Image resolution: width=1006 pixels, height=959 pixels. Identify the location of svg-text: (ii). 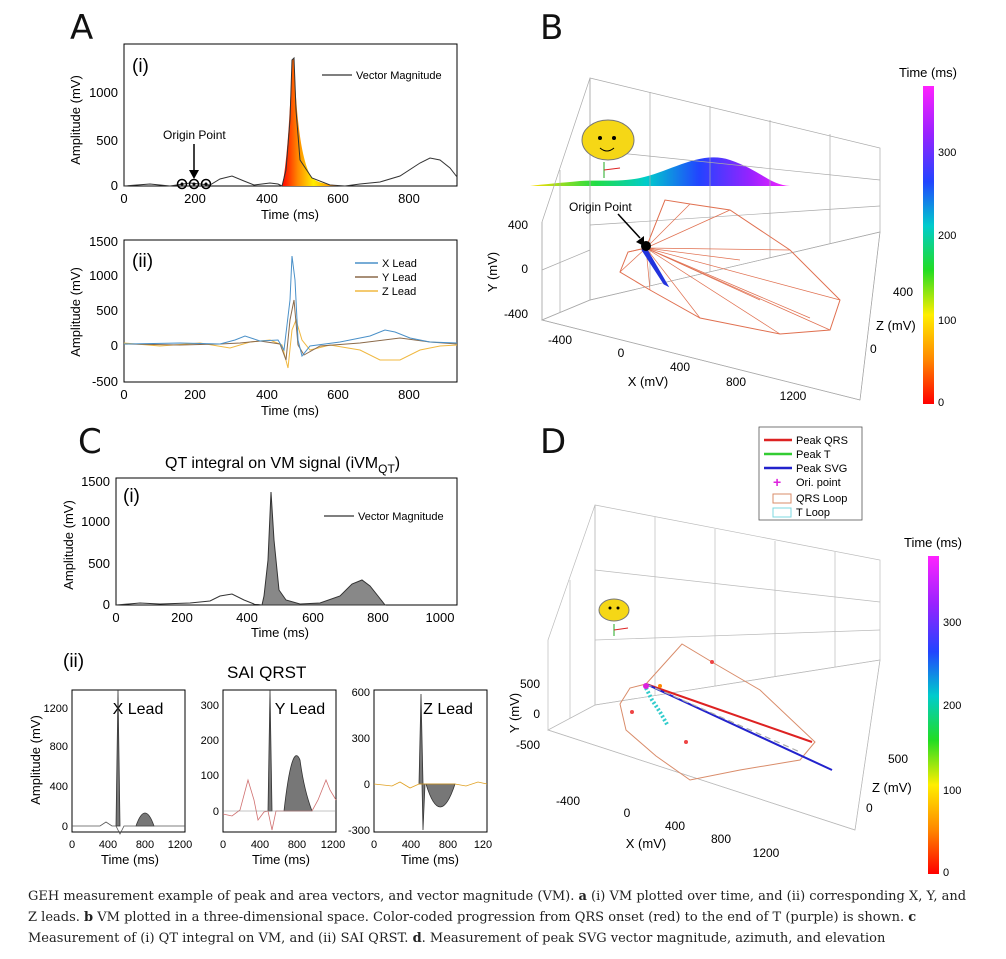
(73, 661).